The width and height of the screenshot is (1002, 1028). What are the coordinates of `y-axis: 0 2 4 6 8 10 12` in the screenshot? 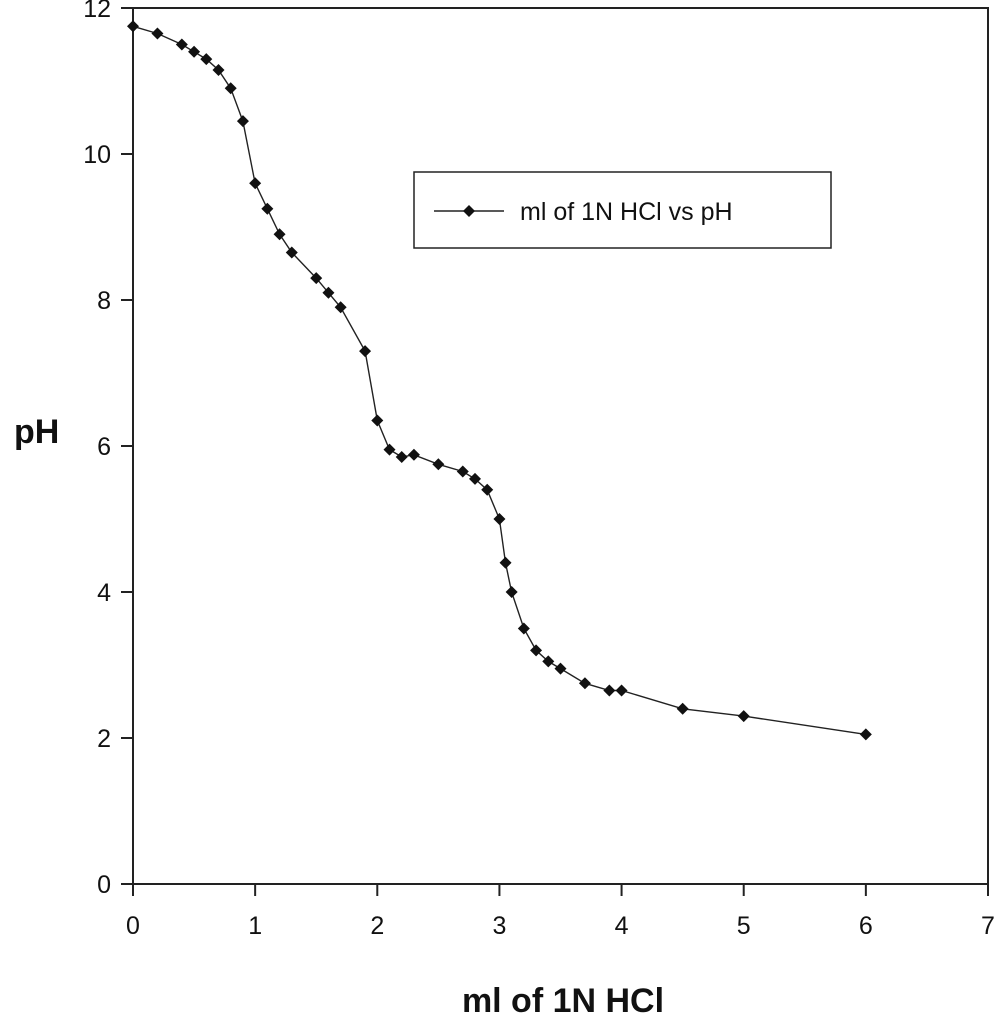 It's located at (108, 449).